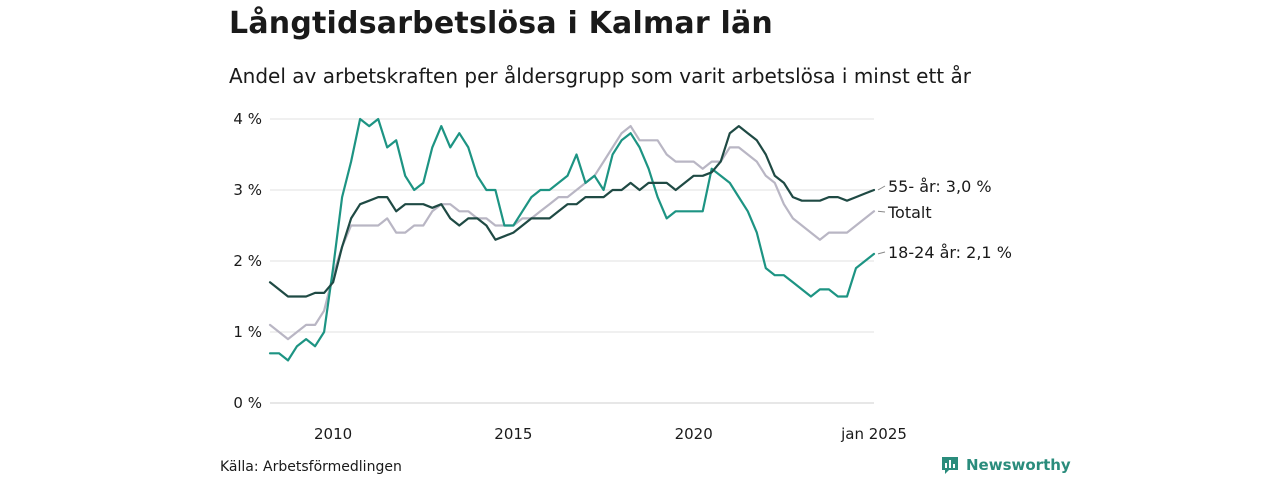 Image resolution: width=1280 pixels, height=480 pixels. Describe the element at coordinates (950, 465) in the screenshot. I see `newsworthy-logo-icon` at that location.